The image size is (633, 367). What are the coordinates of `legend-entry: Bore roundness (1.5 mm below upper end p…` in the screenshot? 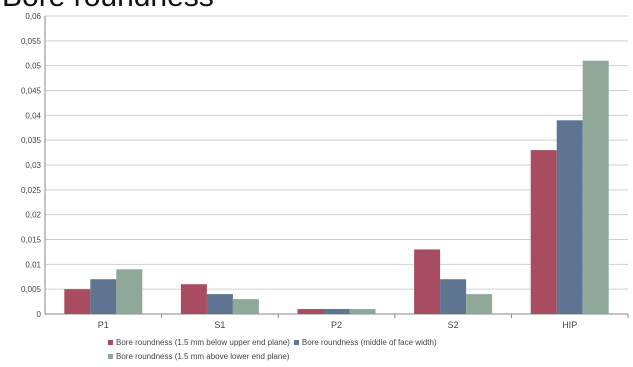 It's located at (199, 343).